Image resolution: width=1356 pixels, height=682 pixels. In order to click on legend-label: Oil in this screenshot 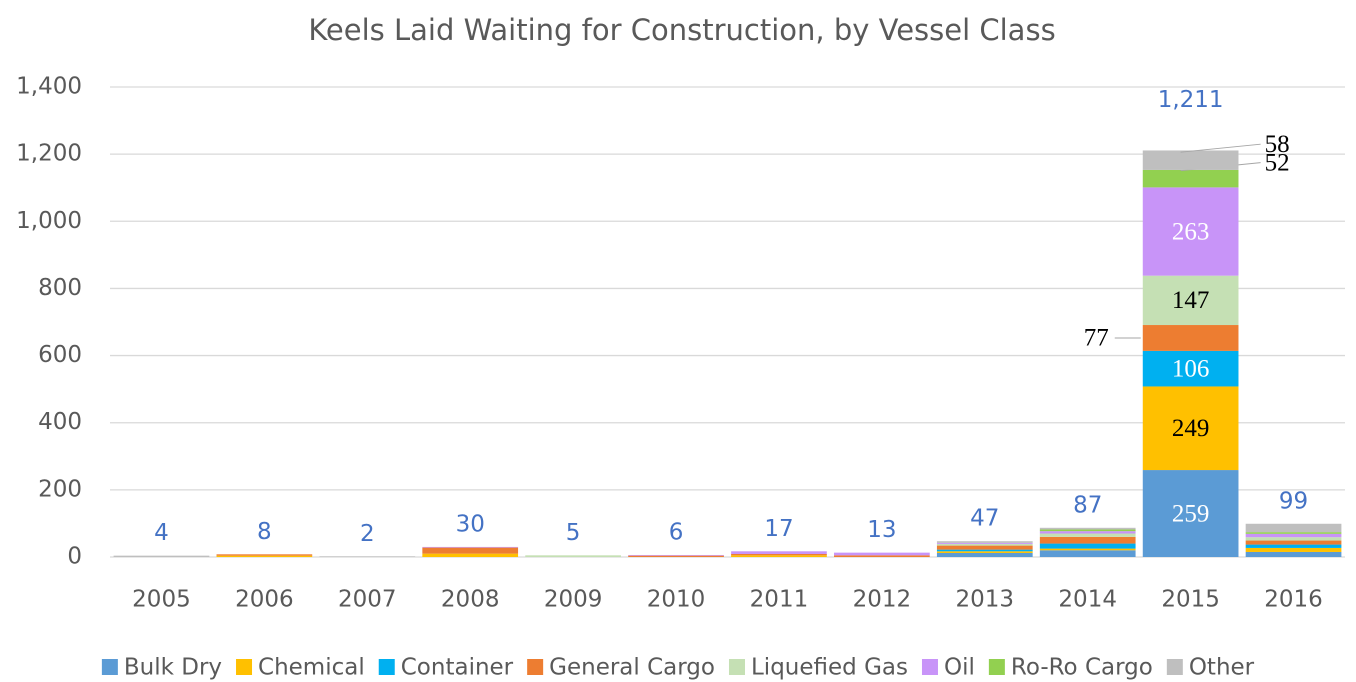, I will do `click(959, 668)`.